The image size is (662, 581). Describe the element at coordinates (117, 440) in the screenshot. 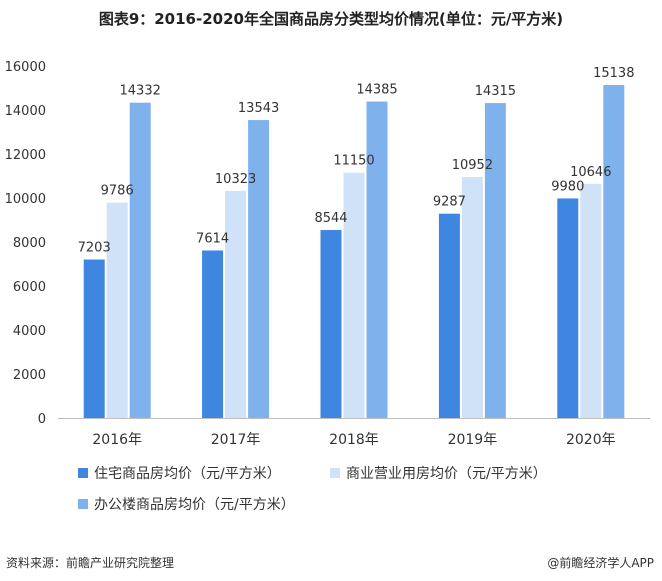

I see `x-tick-label: 2016年` at that location.